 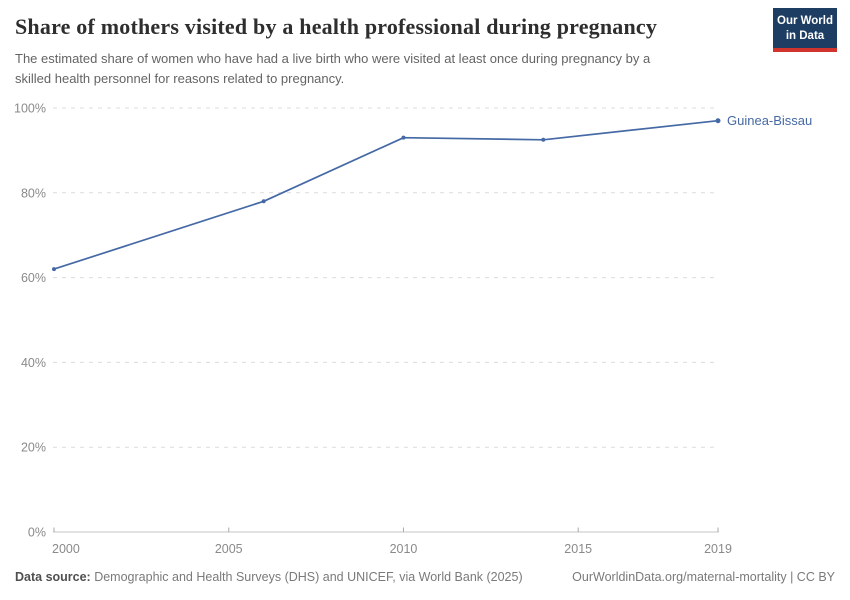 I want to click on y-tick-label: 60%, so click(x=33, y=278).